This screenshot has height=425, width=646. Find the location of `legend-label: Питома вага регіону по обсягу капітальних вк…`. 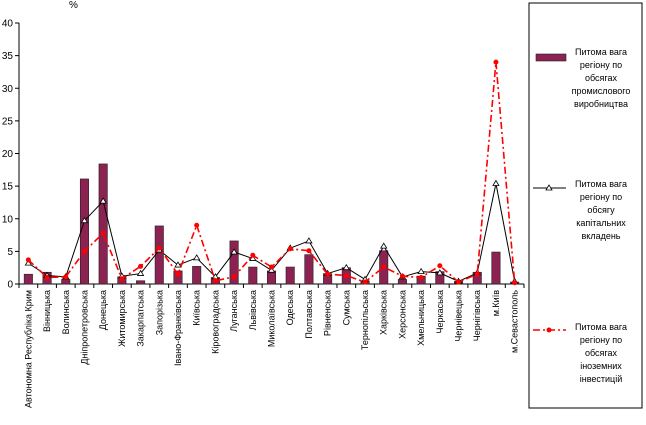

legend-label: Питома вага регіону по обсягу капітальних вк… is located at coordinates (601, 210).